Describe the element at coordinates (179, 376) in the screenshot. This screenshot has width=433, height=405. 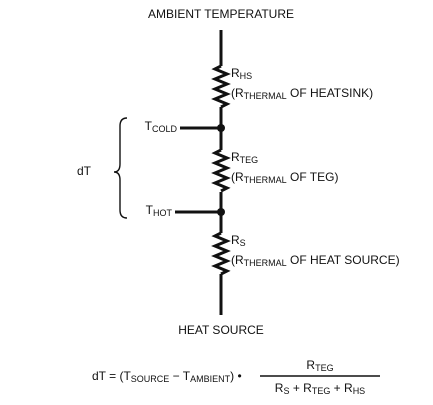
I see `text-part: − T` at that location.